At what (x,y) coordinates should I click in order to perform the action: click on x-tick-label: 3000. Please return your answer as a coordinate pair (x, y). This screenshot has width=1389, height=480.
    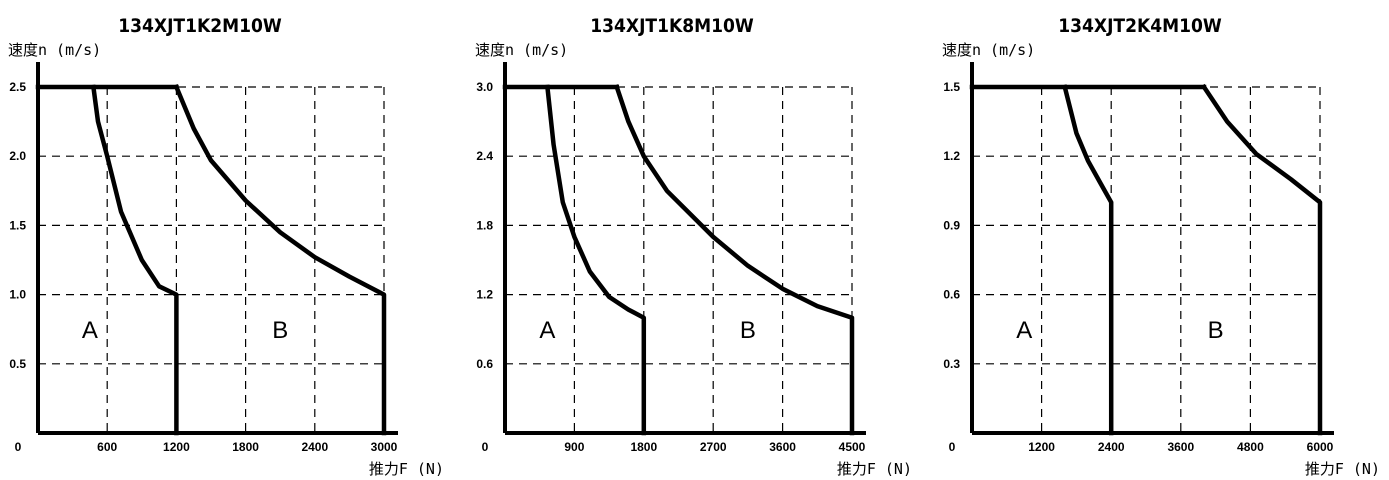
    Looking at the image, I should click on (384, 447).